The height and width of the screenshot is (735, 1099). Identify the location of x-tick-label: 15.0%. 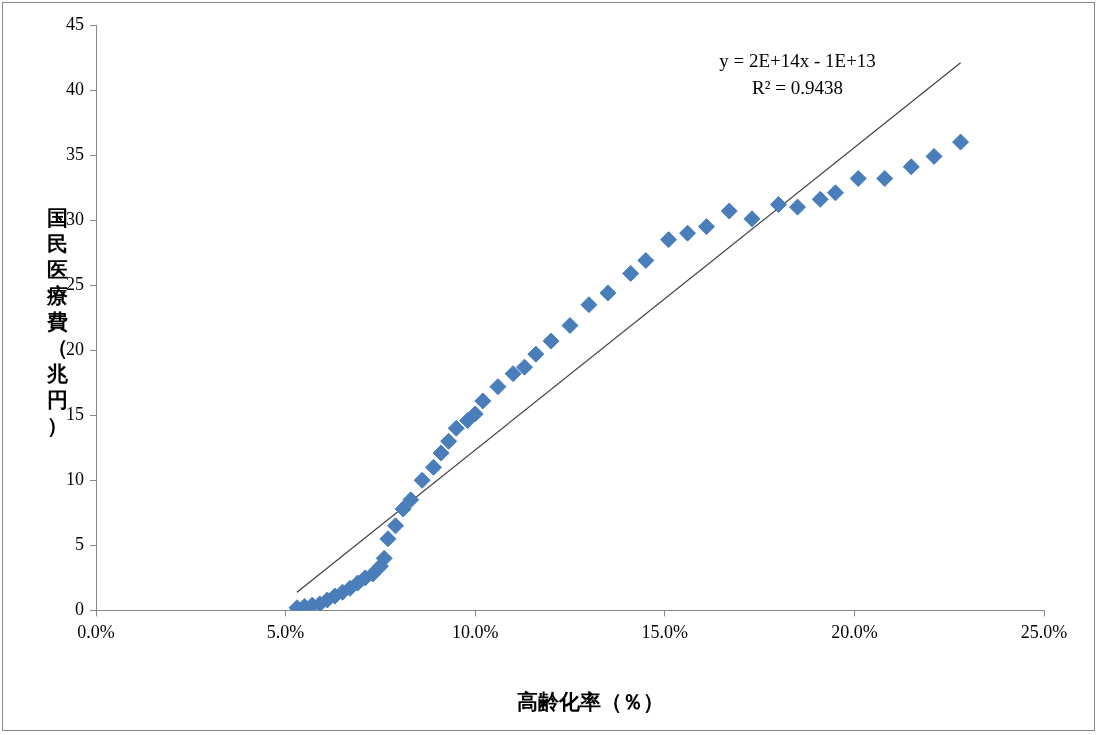
(665, 631).